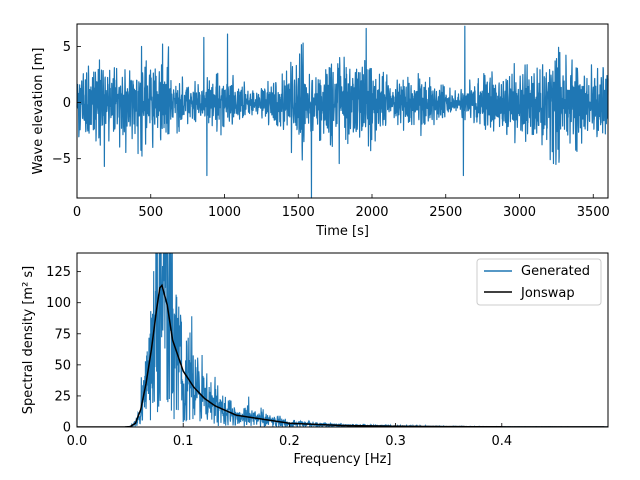 This screenshot has width=640, height=480. What do you see at coordinates (67, 103) in the screenshot?
I see `top-y-tick-label: 0` at bounding box center [67, 103].